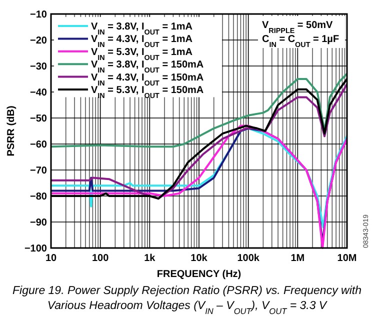 Image resolution: width=375 pixels, height=320 pixels. Describe the element at coordinates (39, 223) in the screenshot. I see `y-tick-label: −90` at that location.